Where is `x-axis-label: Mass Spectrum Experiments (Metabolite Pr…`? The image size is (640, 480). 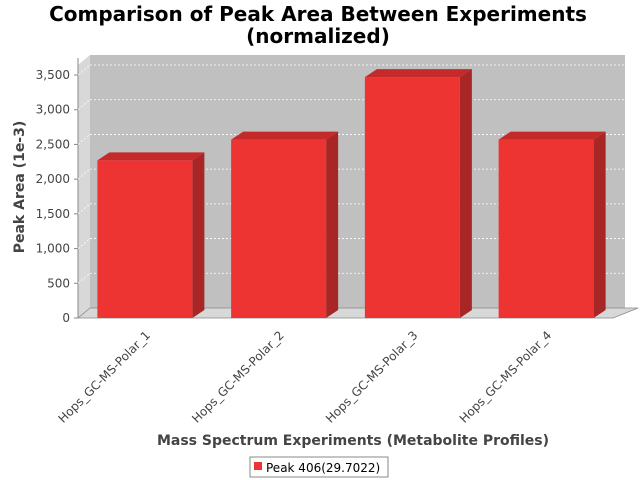 x-axis-label: Mass Spectrum Experiments (Metabolite Pr… is located at coordinates (353, 441).